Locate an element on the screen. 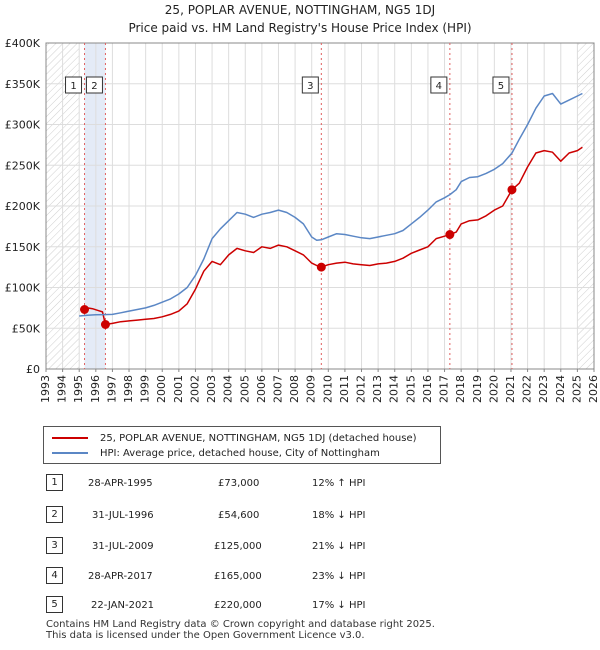 This screenshot has height=650, width=600. chart-title-line1: 25, POPLAR AVENUE, NOTTINGHAM, NG5 1DJ is located at coordinates (300, 10).